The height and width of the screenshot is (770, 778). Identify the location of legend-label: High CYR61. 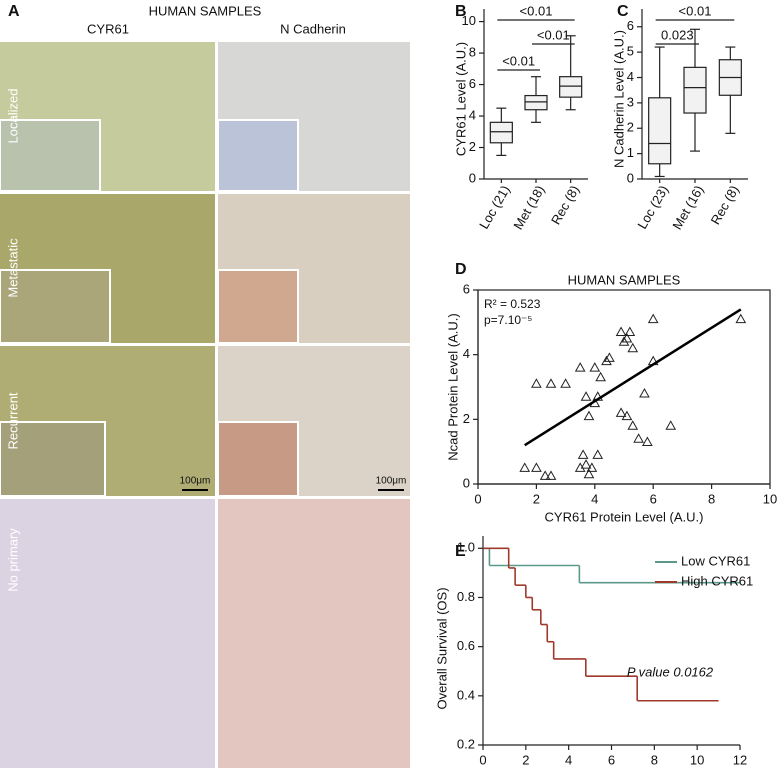
(717, 580).